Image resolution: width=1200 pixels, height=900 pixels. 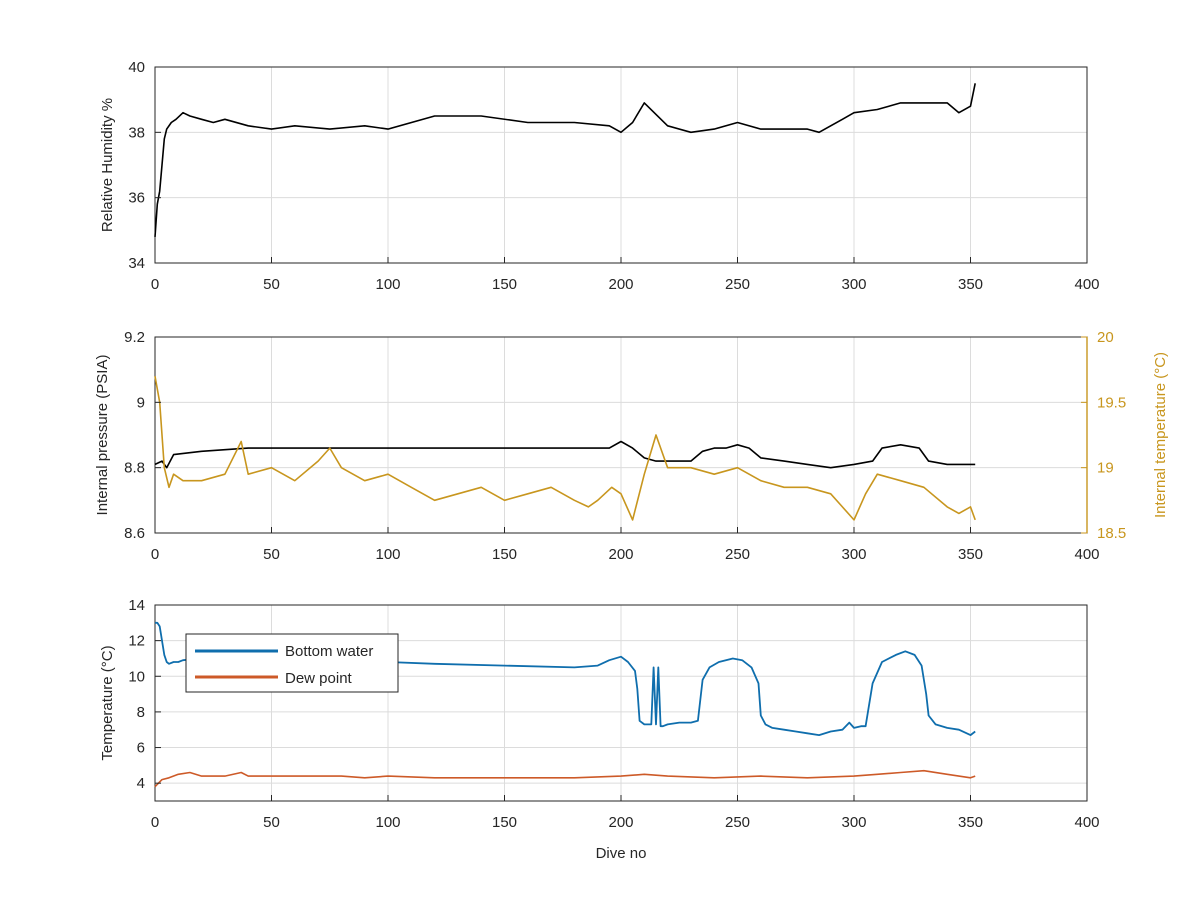 I want to click on y-tick-label: 40, so click(x=136, y=67).